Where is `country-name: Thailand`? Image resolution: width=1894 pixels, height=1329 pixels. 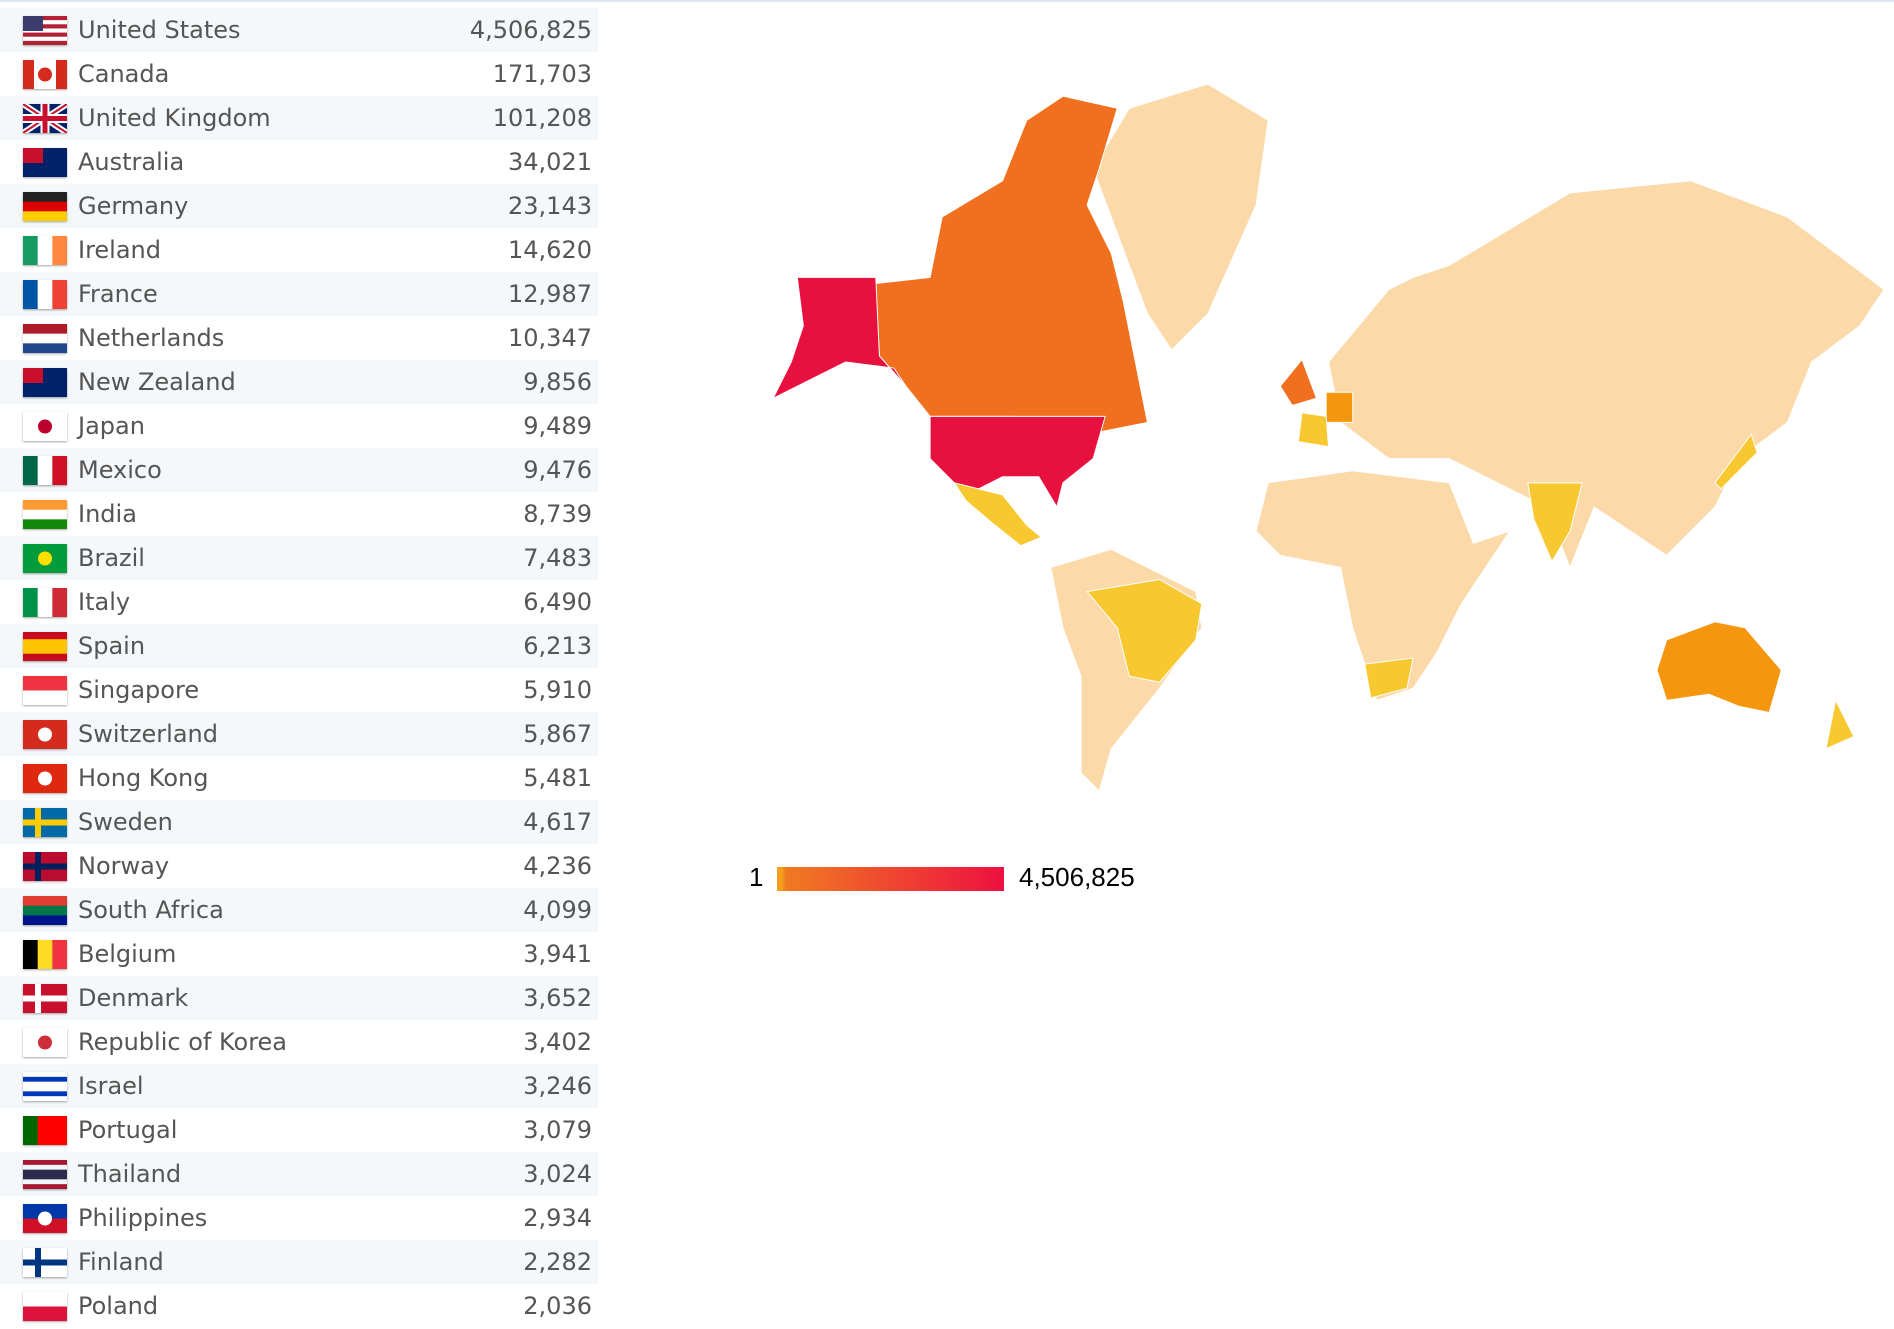 country-name: Thailand is located at coordinates (130, 1174).